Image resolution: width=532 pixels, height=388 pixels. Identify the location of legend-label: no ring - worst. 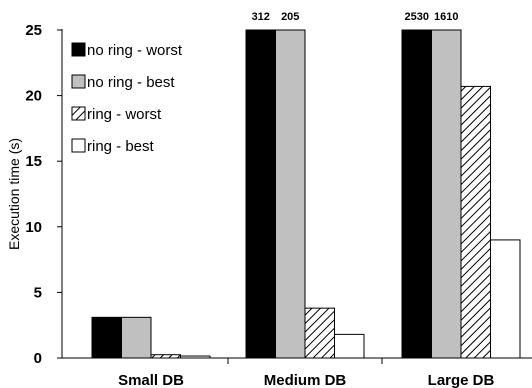
(135, 50).